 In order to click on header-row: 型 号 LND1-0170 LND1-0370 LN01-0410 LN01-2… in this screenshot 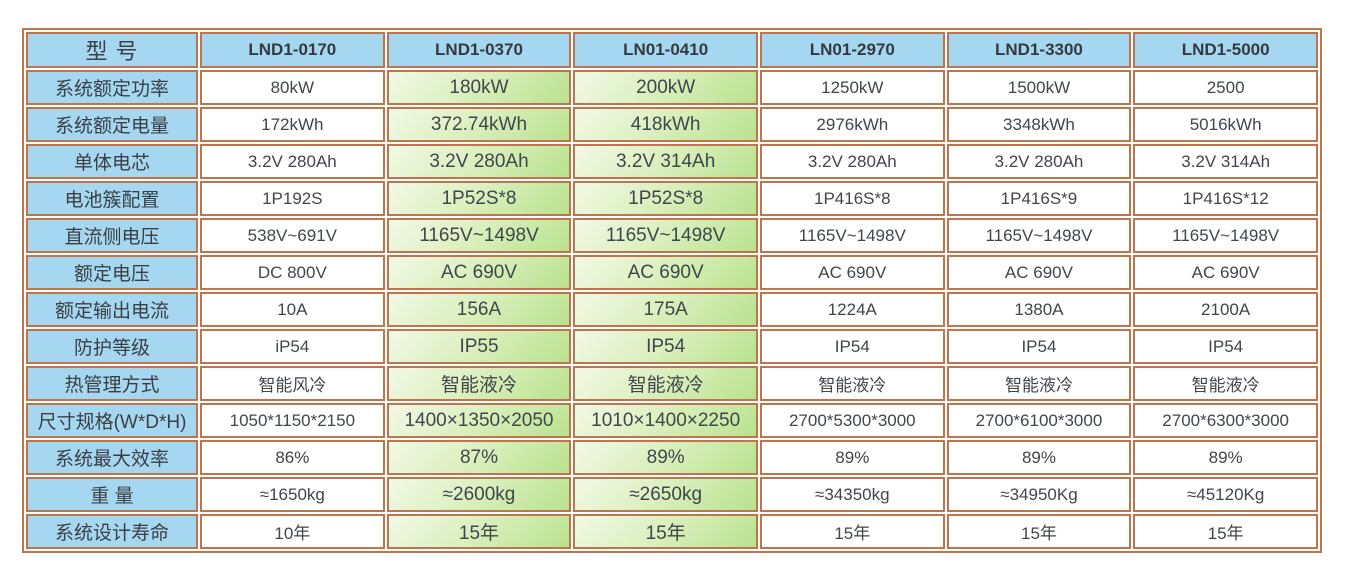, I will do `click(672, 50)`.